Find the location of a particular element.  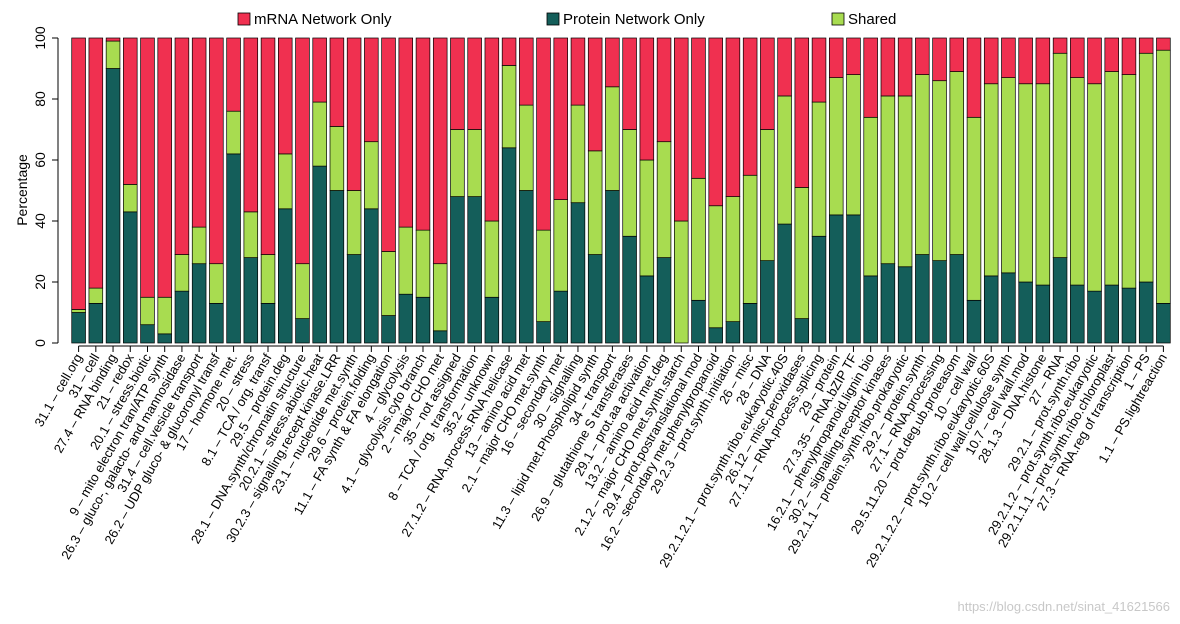

y-tick-label: 0 is located at coordinates (40, 343).